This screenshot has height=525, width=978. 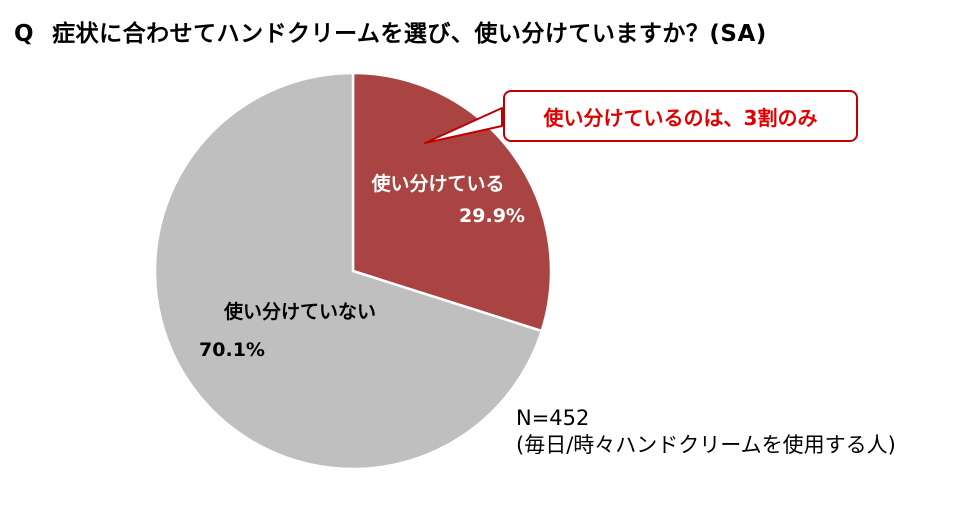 What do you see at coordinates (24, 34) in the screenshot?
I see `question-marker: Q` at bounding box center [24, 34].